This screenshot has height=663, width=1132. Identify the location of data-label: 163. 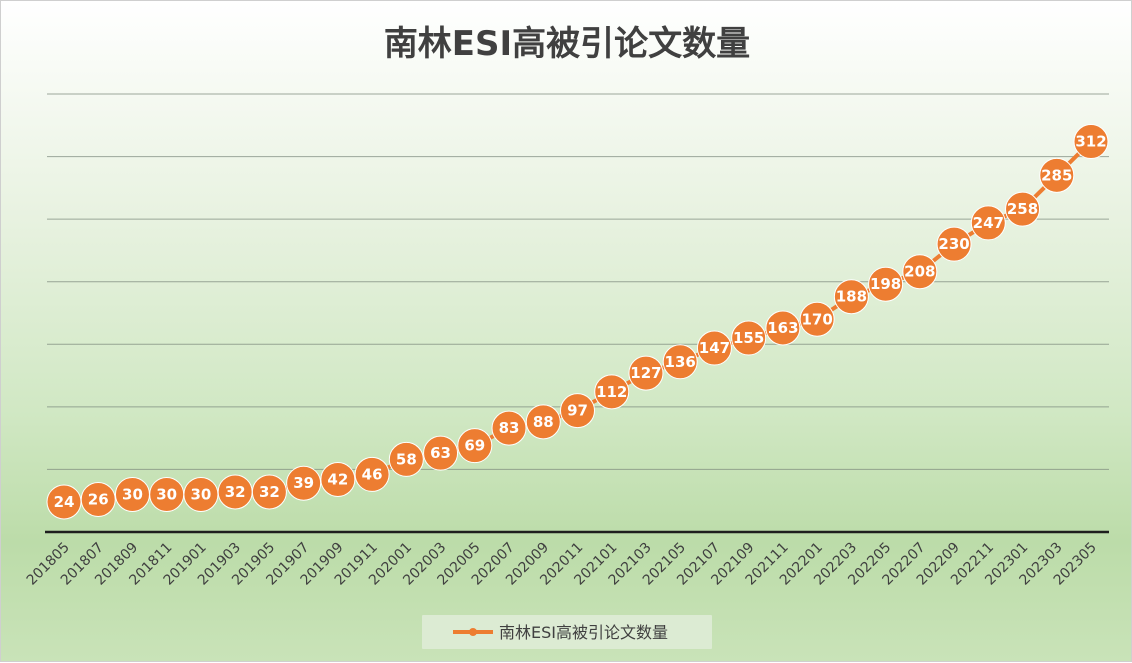
(782, 328).